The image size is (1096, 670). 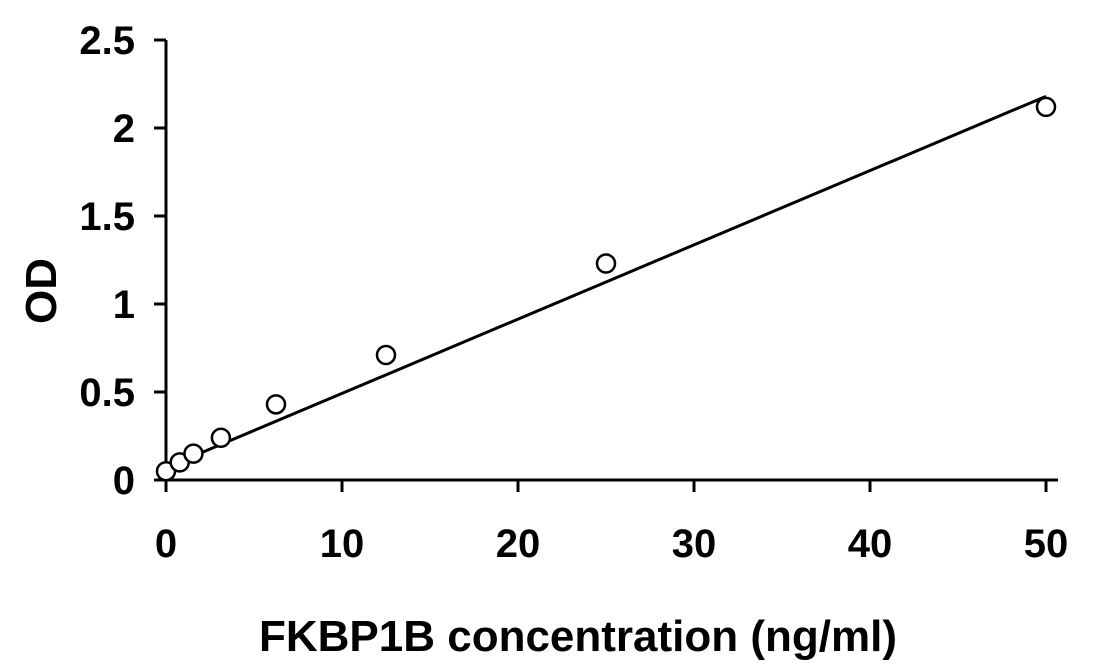 What do you see at coordinates (870, 544) in the screenshot?
I see `x-tick-label: 40` at bounding box center [870, 544].